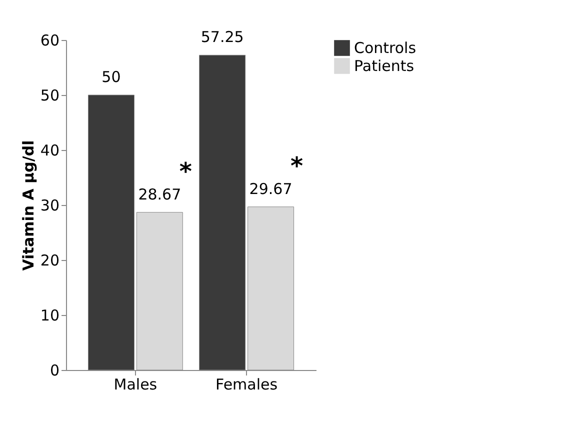  Describe the element at coordinates (222, 37) in the screenshot. I see `data-label: 57.25` at that location.